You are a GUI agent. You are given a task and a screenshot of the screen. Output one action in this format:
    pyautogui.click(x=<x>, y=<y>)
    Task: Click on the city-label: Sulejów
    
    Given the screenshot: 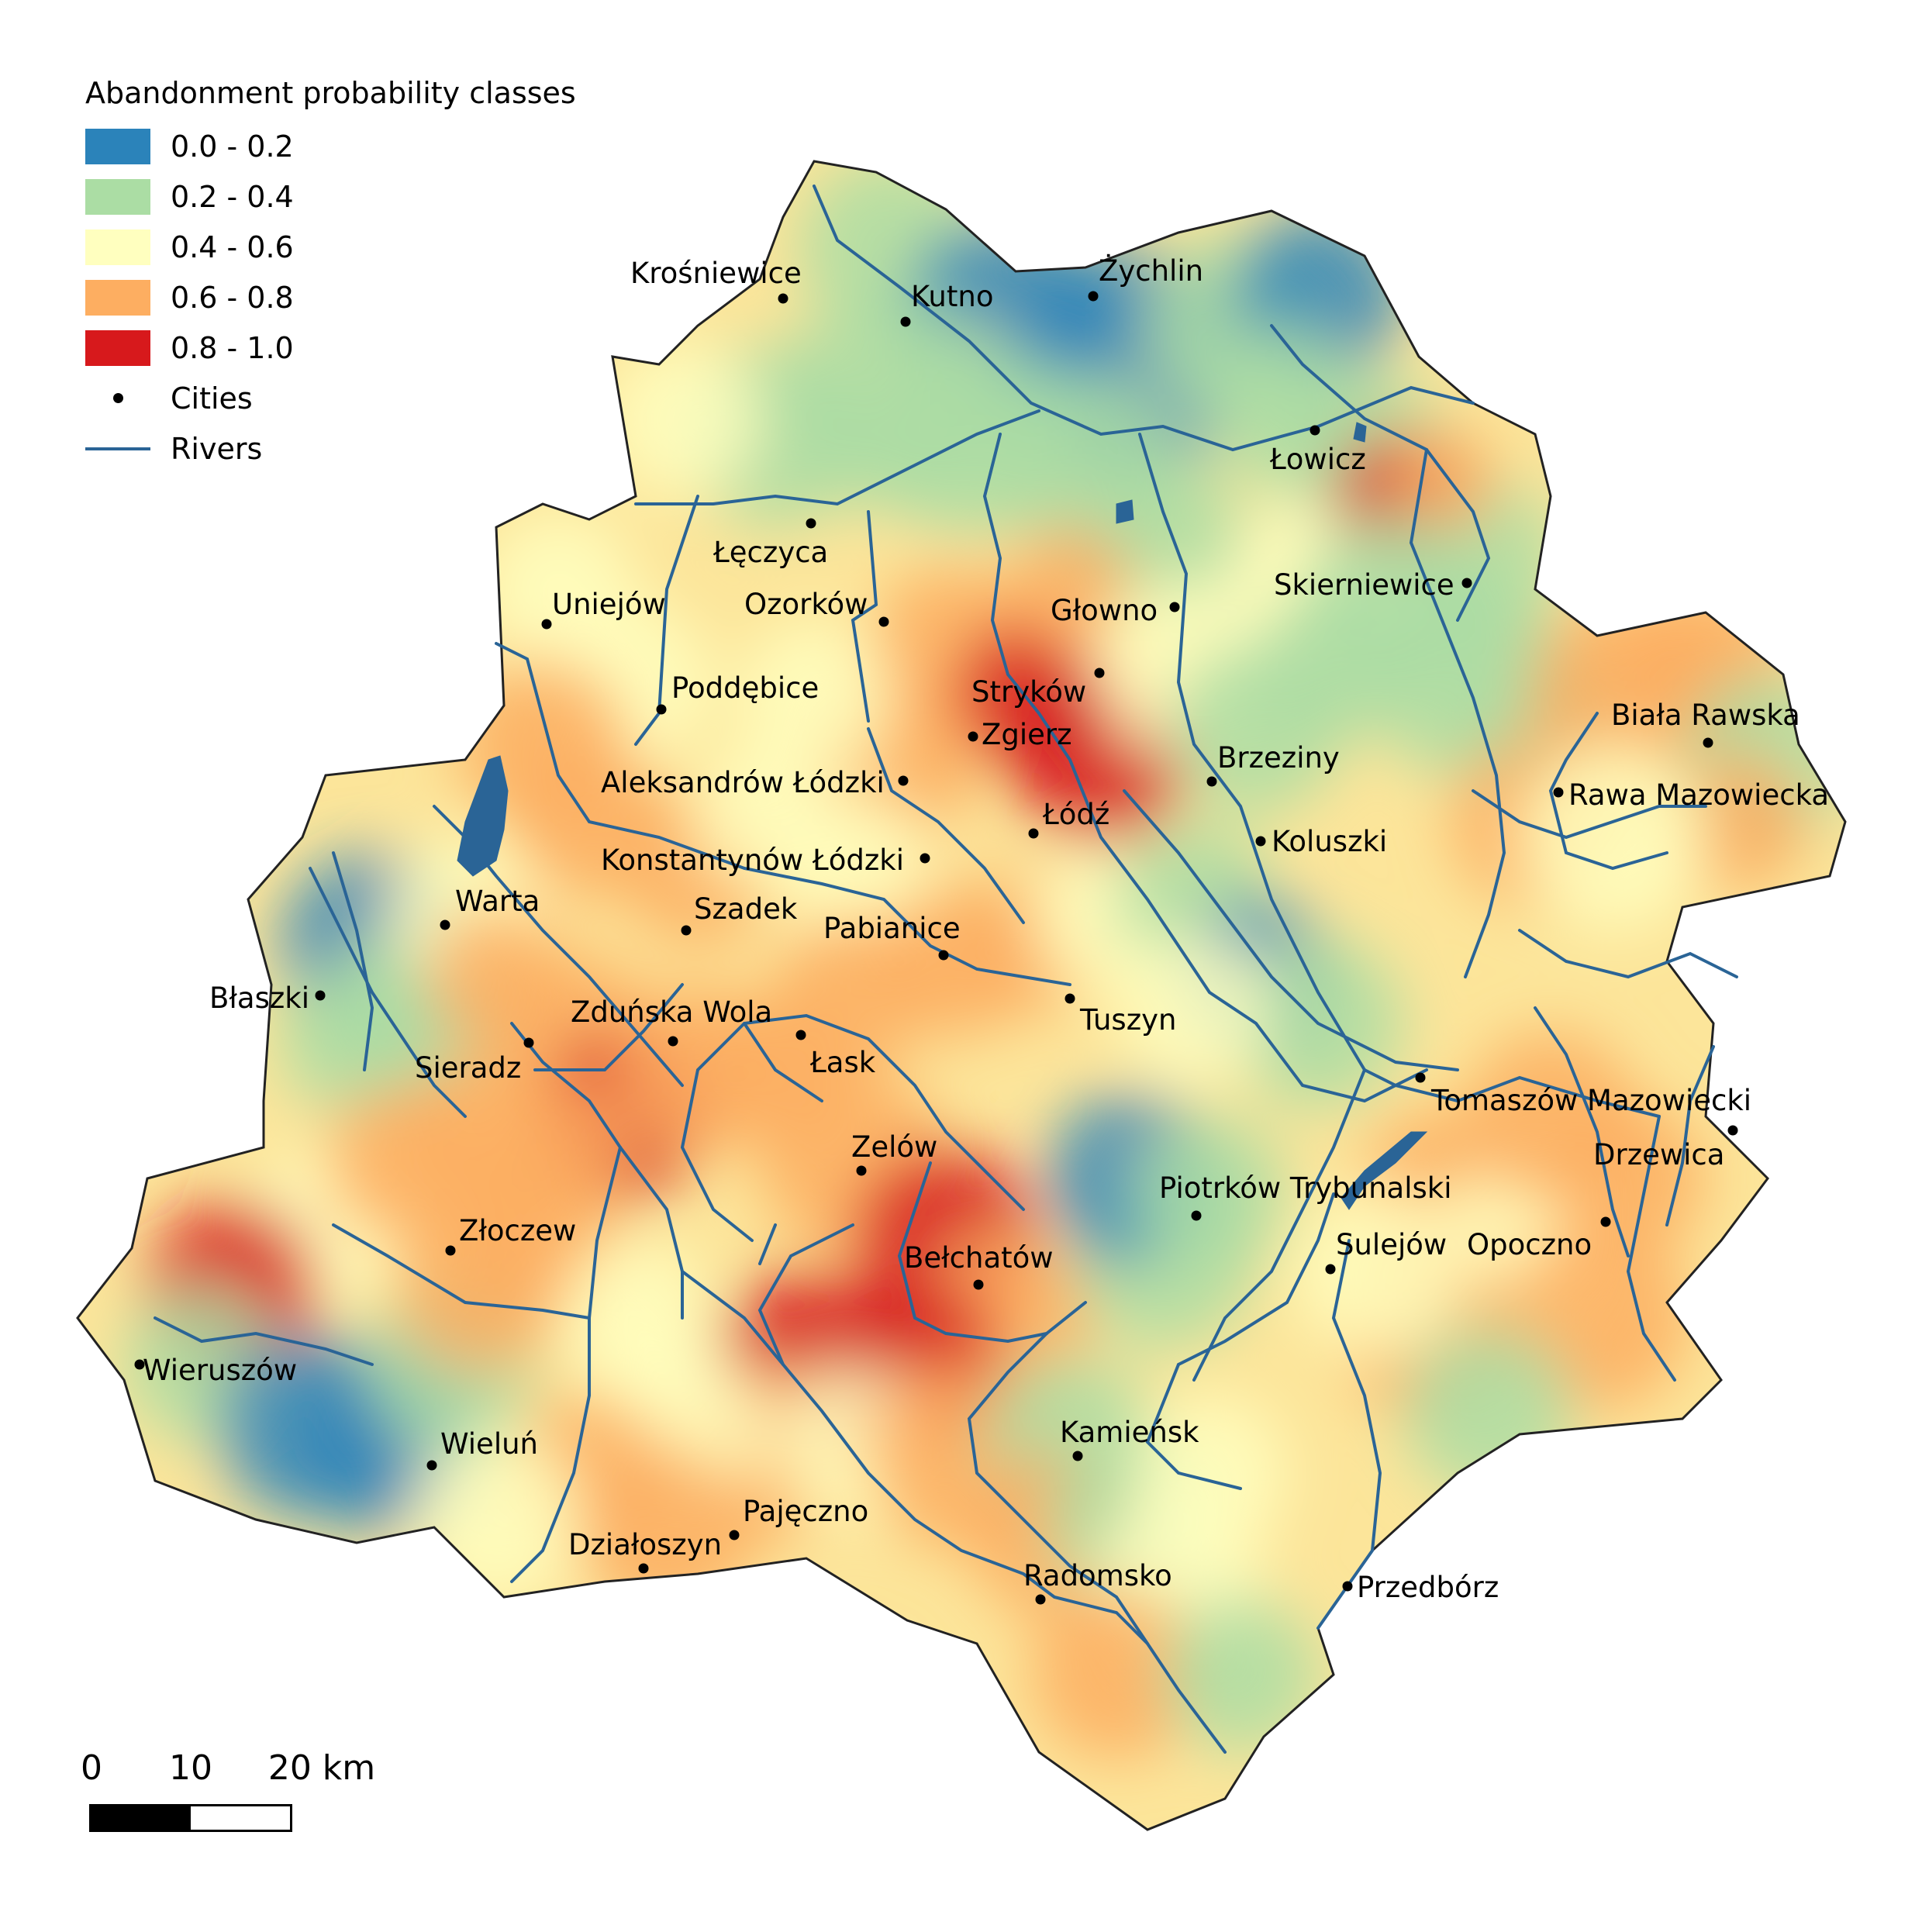 What is the action you would take?
    pyautogui.click(x=1392, y=1244)
    